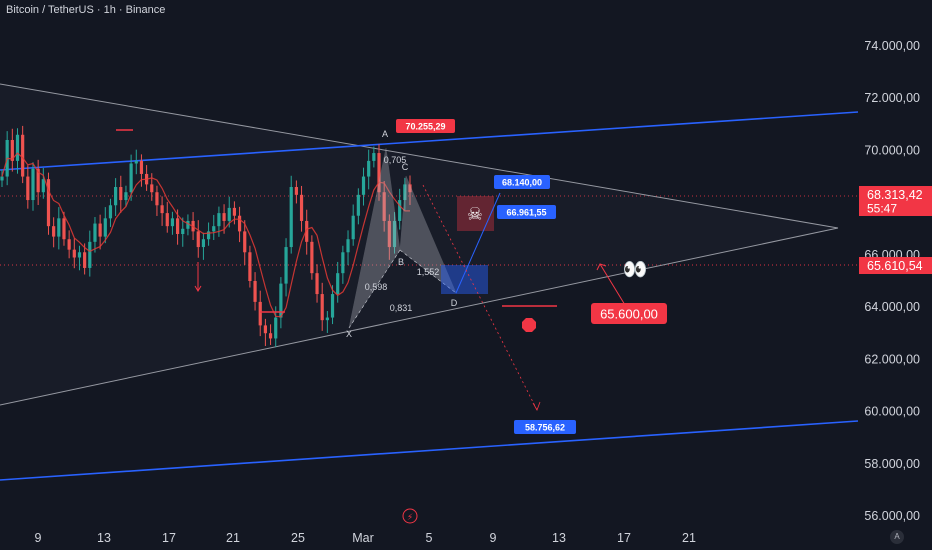 This screenshot has height=550, width=932. What do you see at coordinates (385, 134) in the screenshot?
I see `pattern-letter-a: A` at bounding box center [385, 134].